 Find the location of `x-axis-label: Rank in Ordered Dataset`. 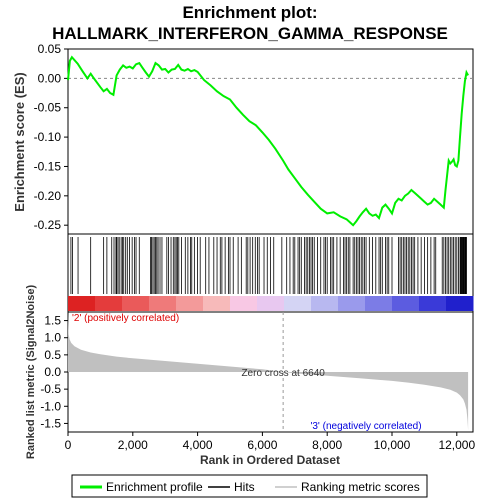

x-axis-label: Rank in Ordered Dataset is located at coordinates (270, 460).